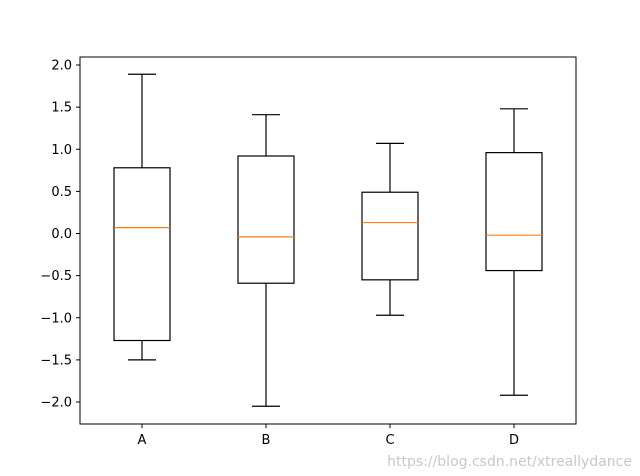 Image resolution: width=640 pixels, height=476 pixels. What do you see at coordinates (61, 66) in the screenshot?
I see `y-tick-label: 2.0` at bounding box center [61, 66].